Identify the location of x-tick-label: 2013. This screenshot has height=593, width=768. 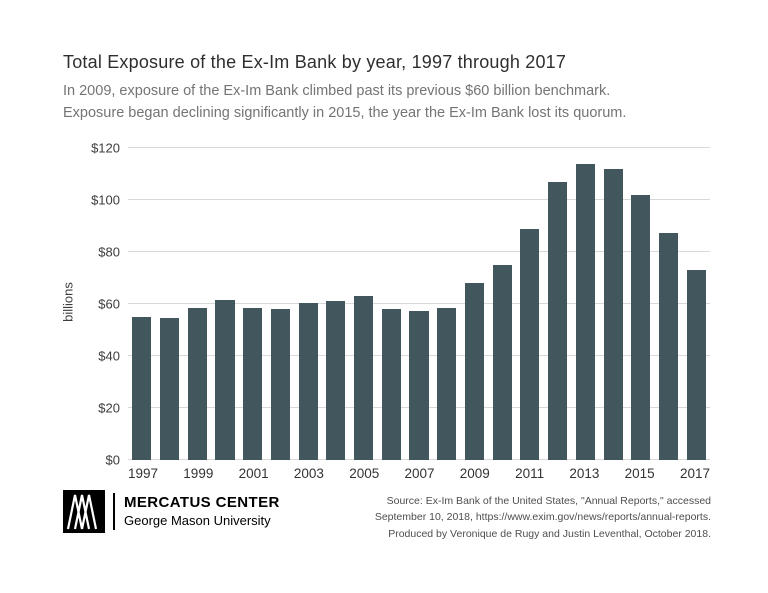
(584, 473).